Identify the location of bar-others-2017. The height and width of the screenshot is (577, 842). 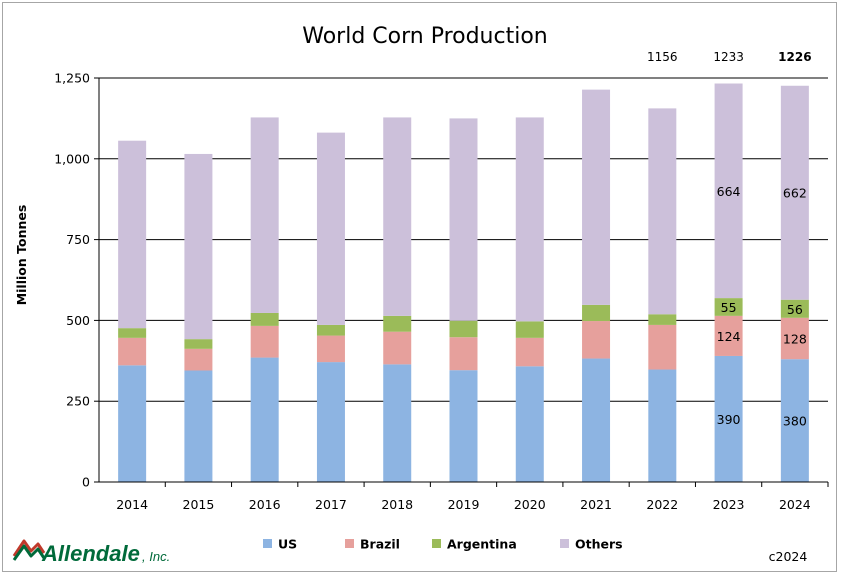
(330, 228).